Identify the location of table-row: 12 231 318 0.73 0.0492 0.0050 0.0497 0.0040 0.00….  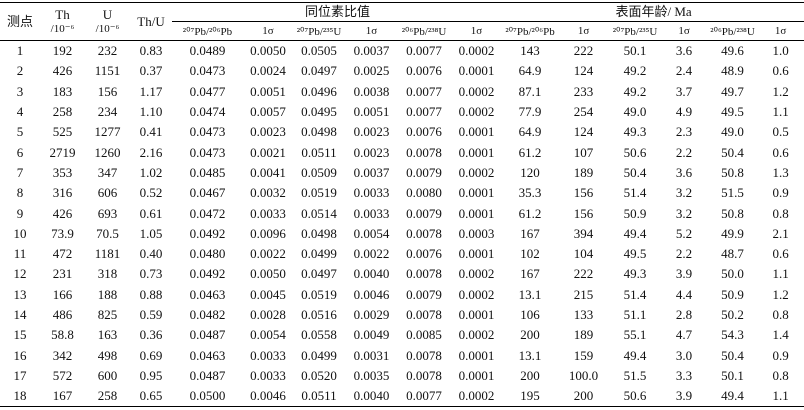
(402, 274).